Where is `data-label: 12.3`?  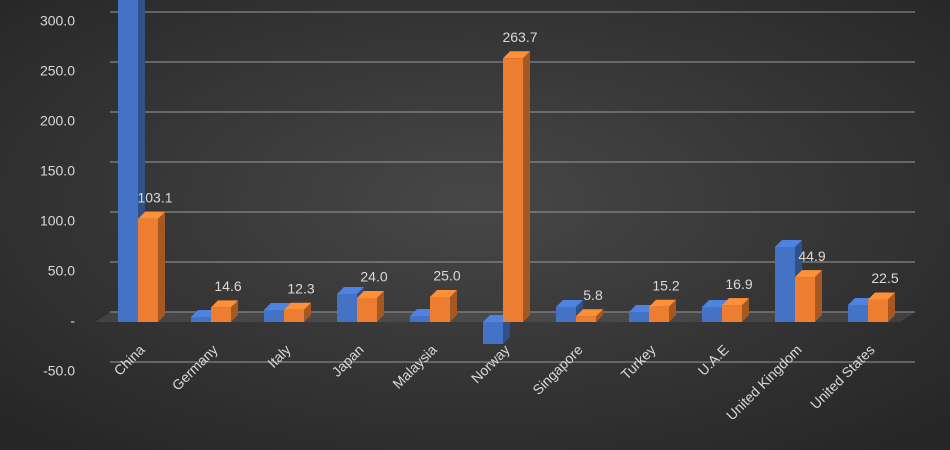
data-label: 12.3 is located at coordinates (300, 288).